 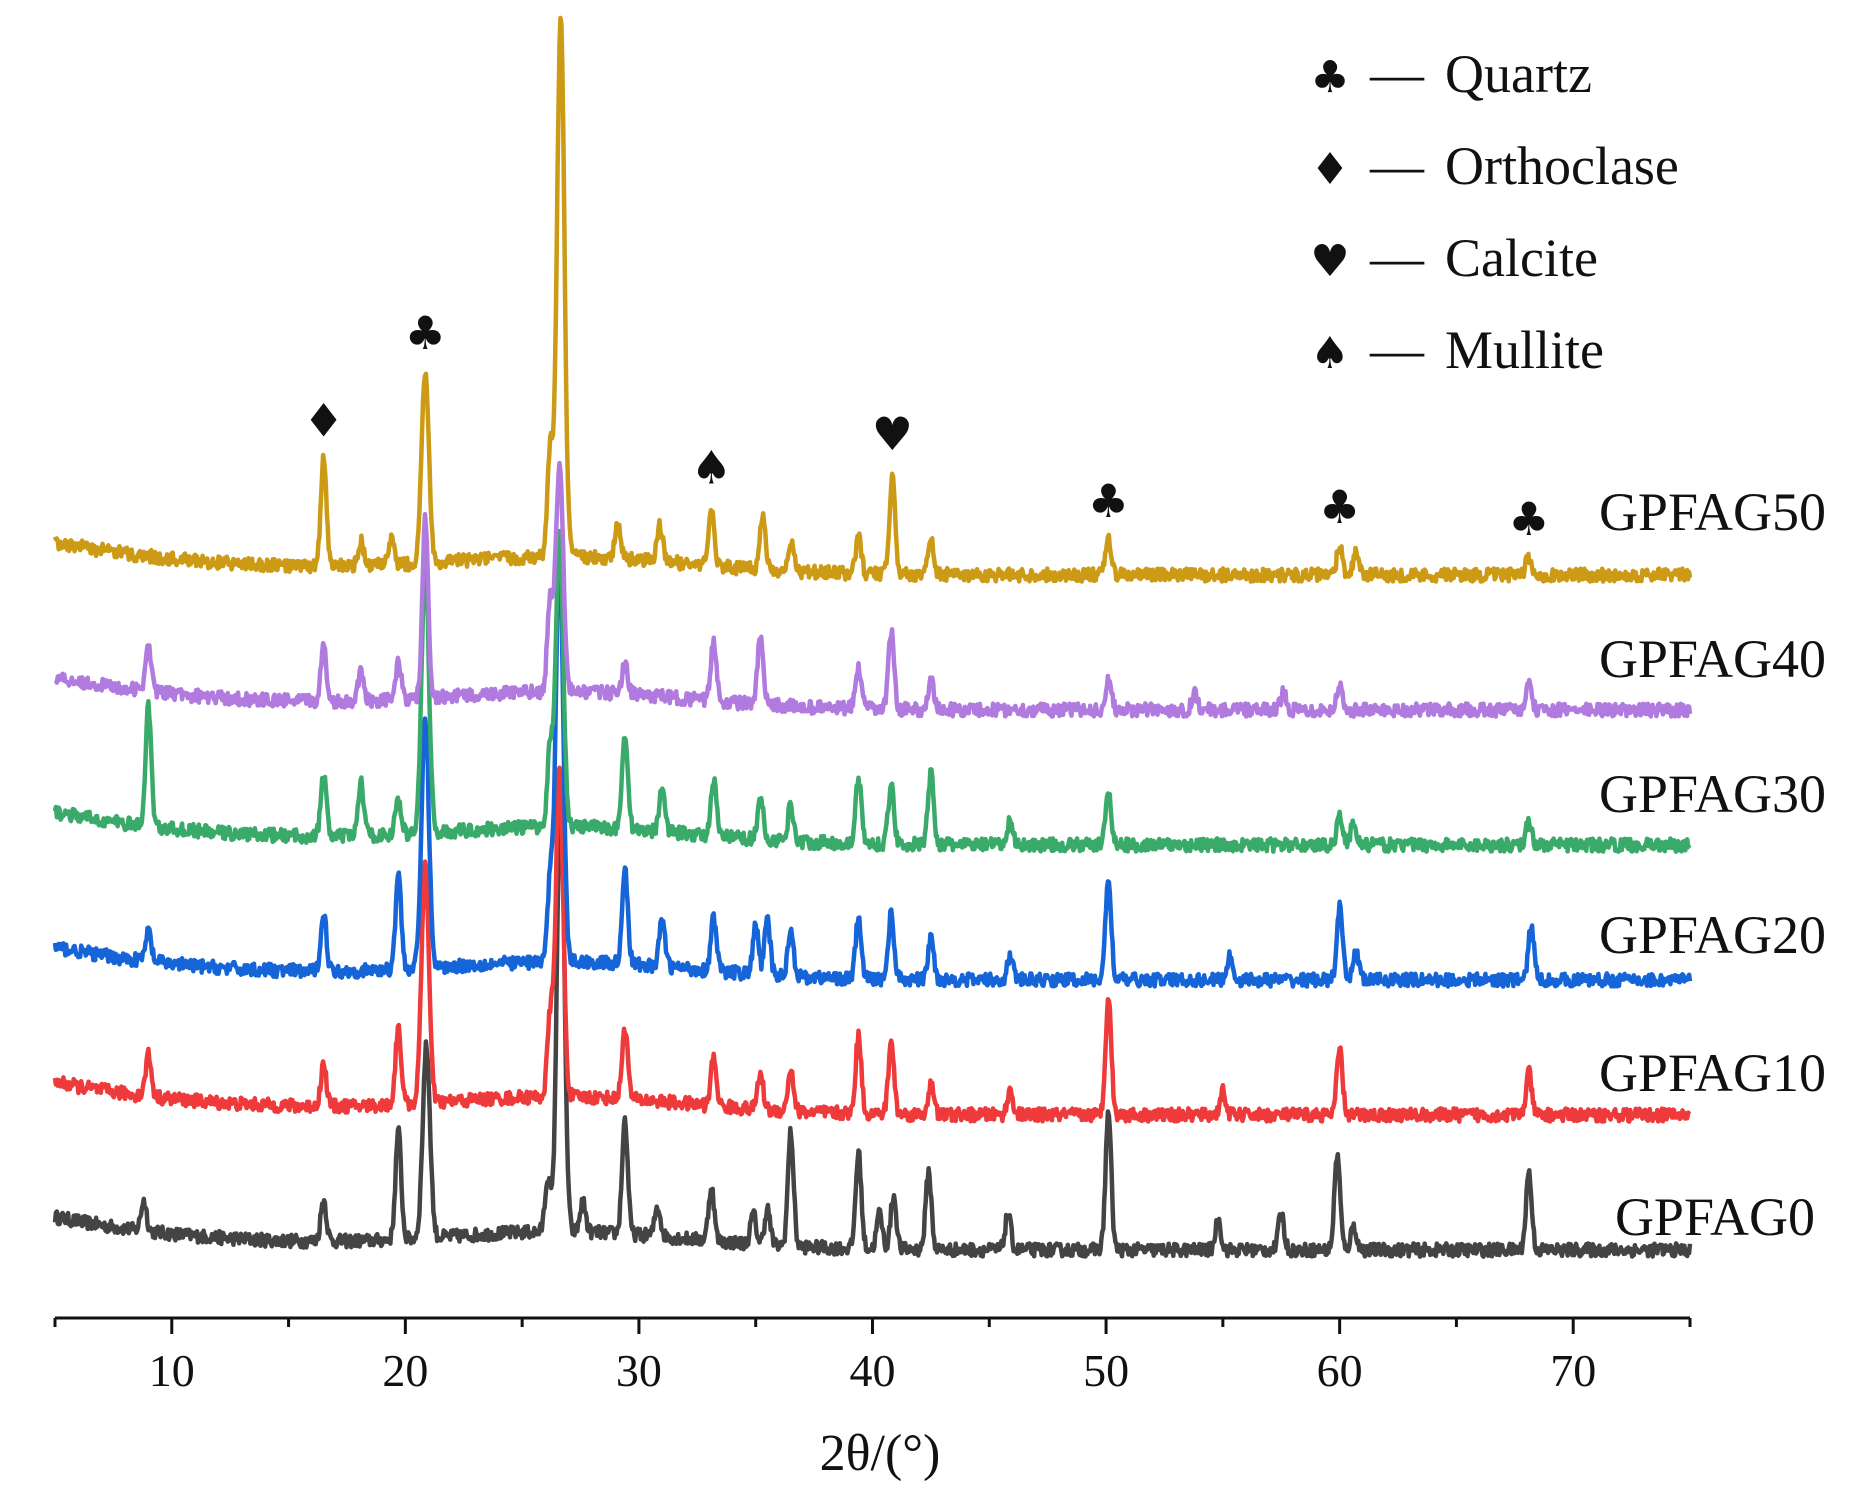 I want to click on series-label-gpfag10: GPFAG10, so click(x=1712, y=1073).